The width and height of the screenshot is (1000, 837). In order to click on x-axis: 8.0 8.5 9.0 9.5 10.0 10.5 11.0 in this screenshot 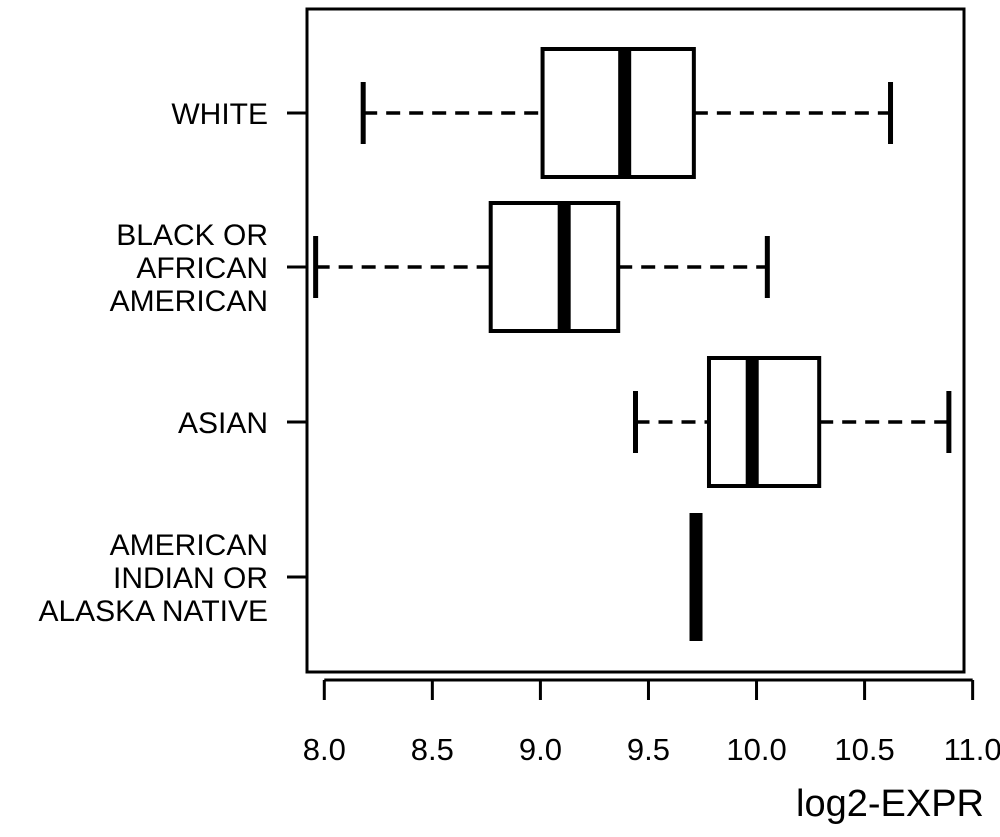, I will do `click(651, 722)`.